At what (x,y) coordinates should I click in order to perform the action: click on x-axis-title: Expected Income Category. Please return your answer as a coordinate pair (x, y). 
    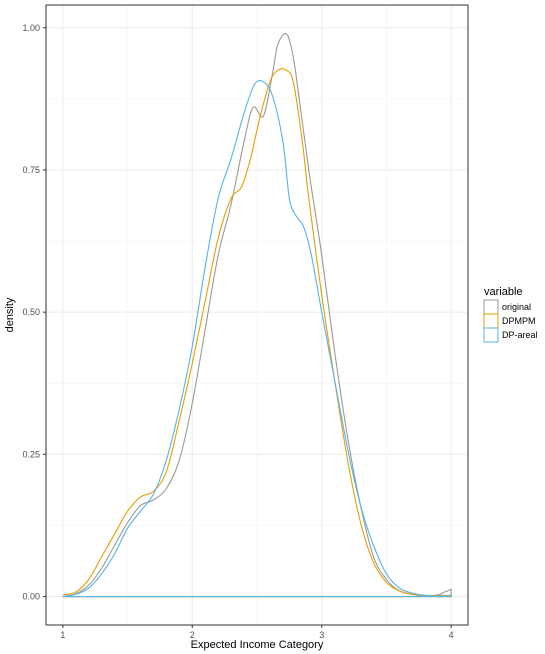
    Looking at the image, I should click on (257, 645).